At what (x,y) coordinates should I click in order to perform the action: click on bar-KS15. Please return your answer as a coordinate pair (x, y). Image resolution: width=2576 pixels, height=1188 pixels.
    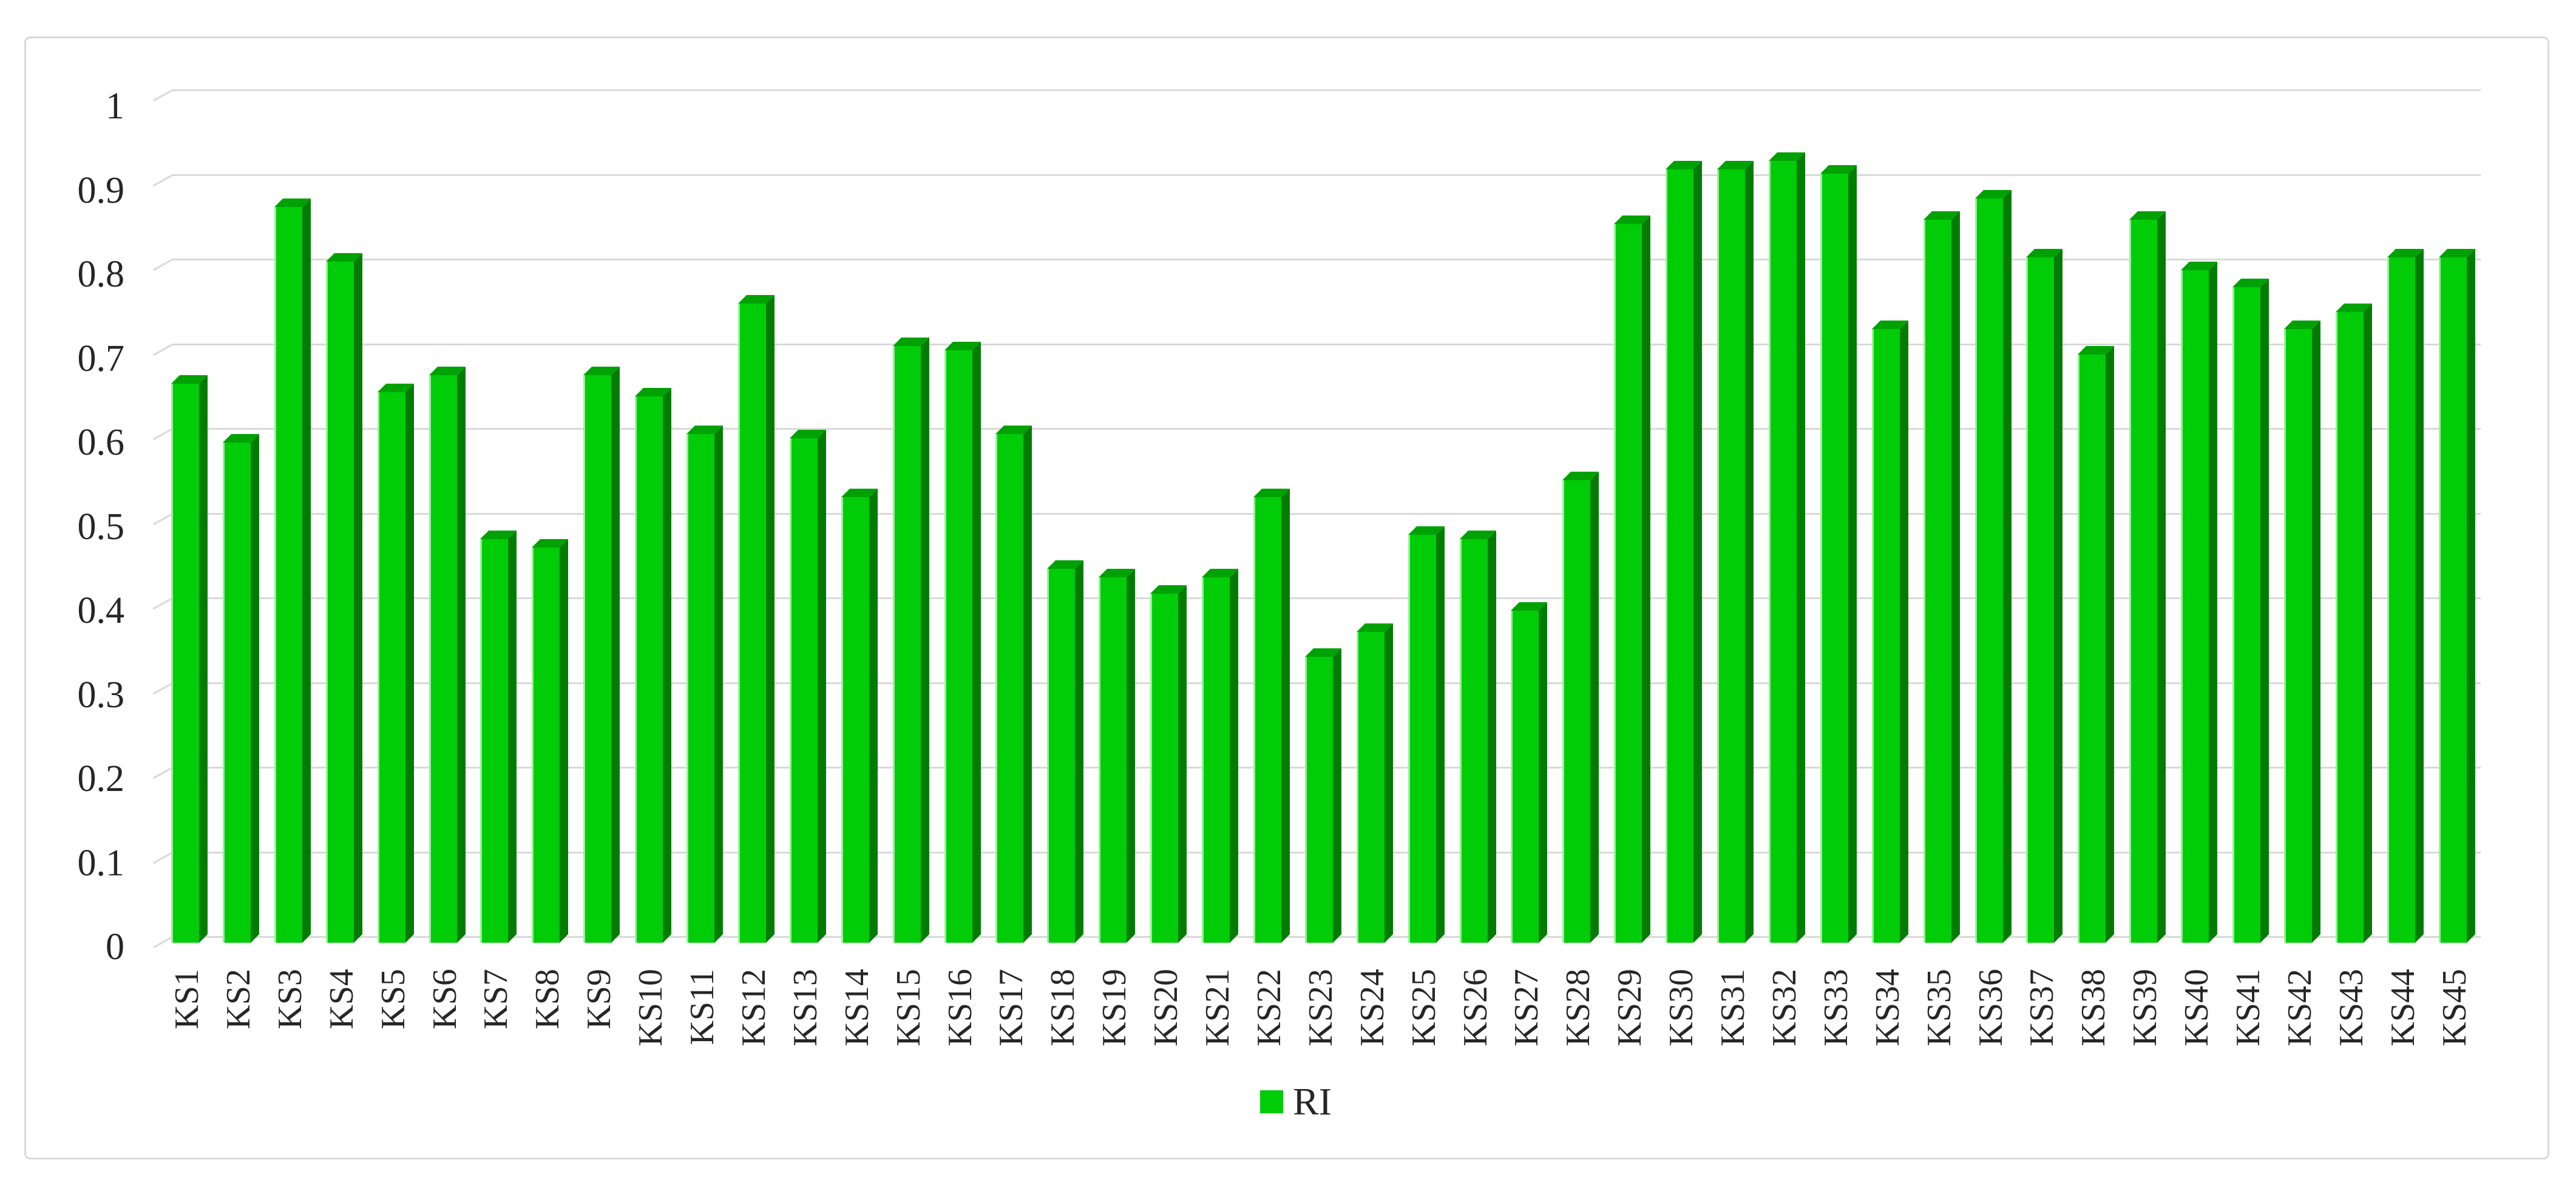
    Looking at the image, I should click on (911, 640).